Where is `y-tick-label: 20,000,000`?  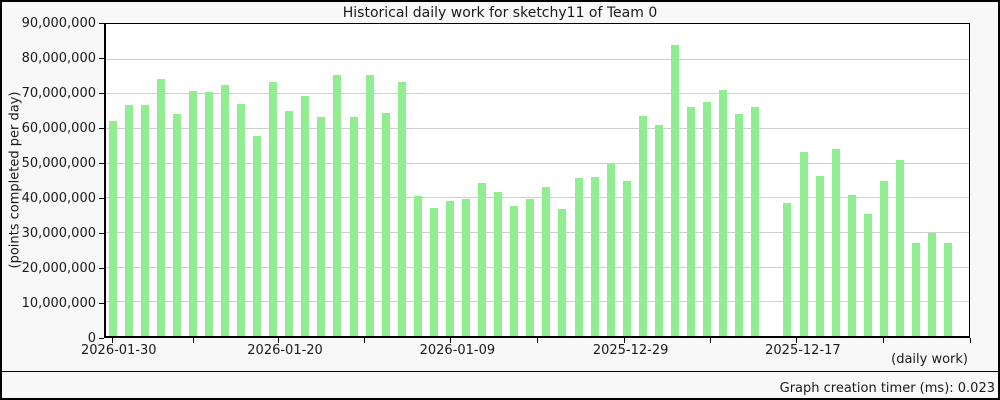 y-tick-label: 20,000,000 is located at coordinates (58, 268).